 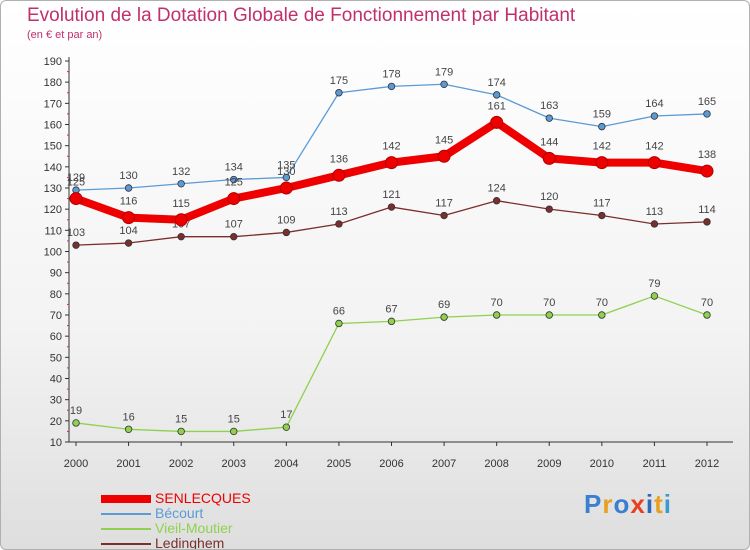 What do you see at coordinates (53, 168) in the screenshot?
I see `y-tick-label: 140` at bounding box center [53, 168].